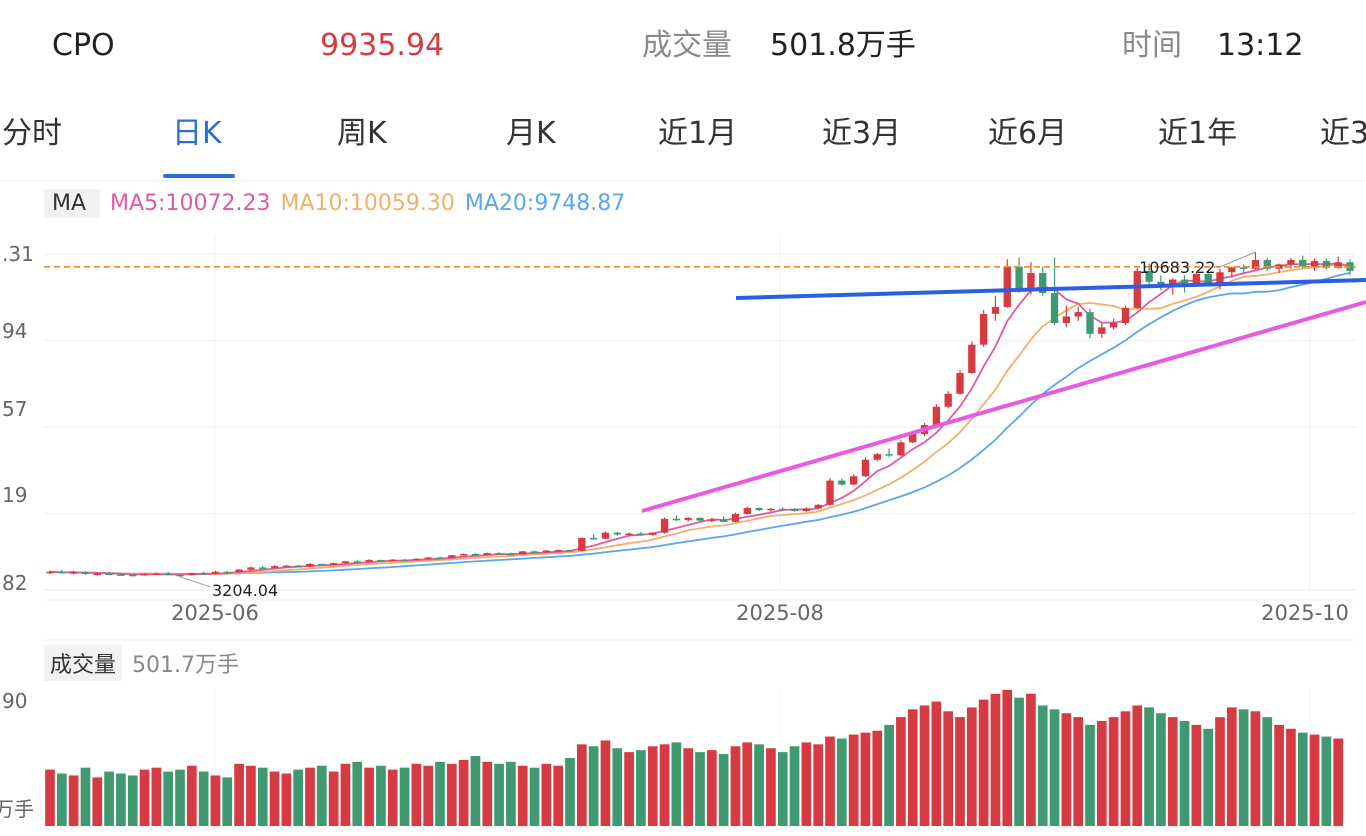 The width and height of the screenshot is (1366, 836). Describe the element at coordinates (1152, 45) in the screenshot. I see `time-label: 时间` at that location.